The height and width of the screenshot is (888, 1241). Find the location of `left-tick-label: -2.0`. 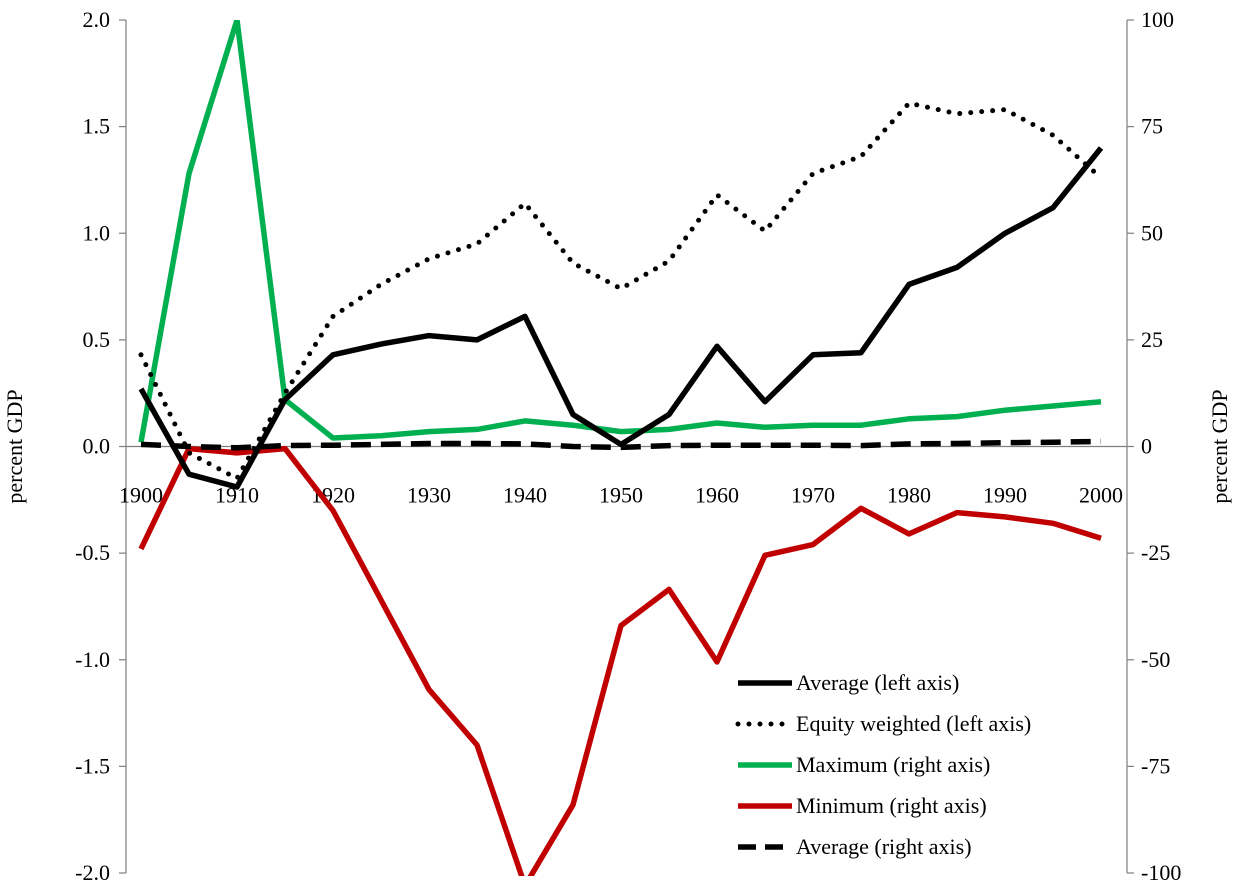

left-tick-label: -2.0 is located at coordinates (92, 872).